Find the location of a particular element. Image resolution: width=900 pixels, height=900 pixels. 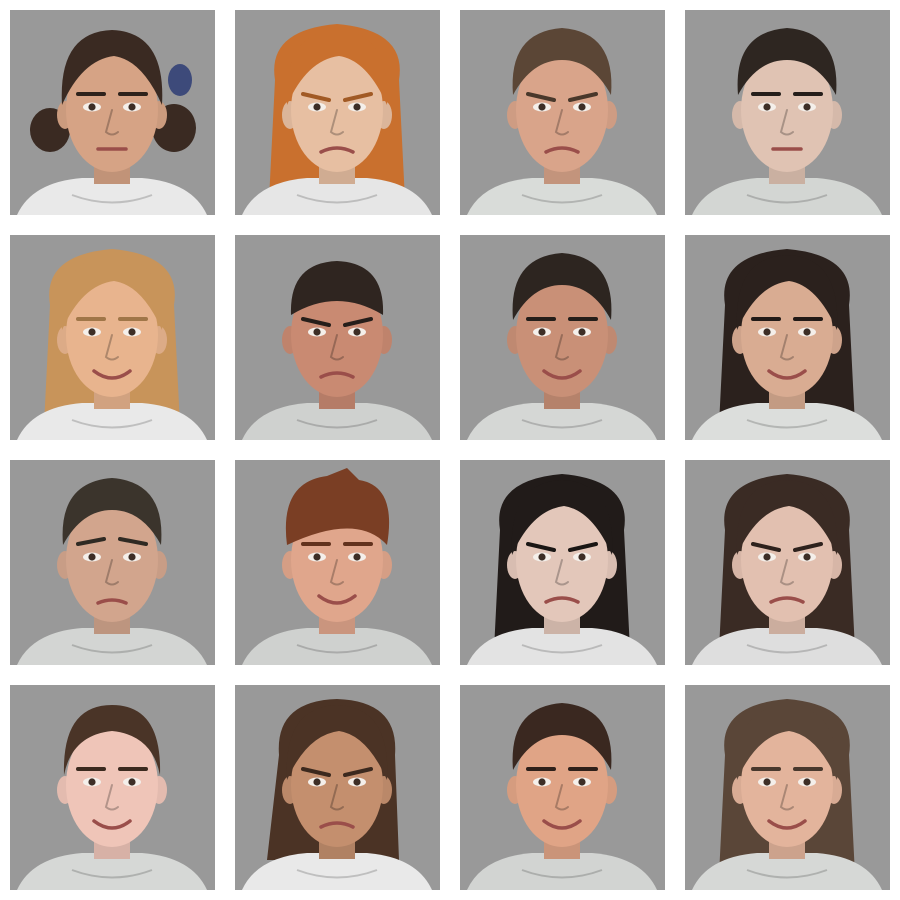

face-photo-man-short-dark-hair is located at coordinates (562, 787).